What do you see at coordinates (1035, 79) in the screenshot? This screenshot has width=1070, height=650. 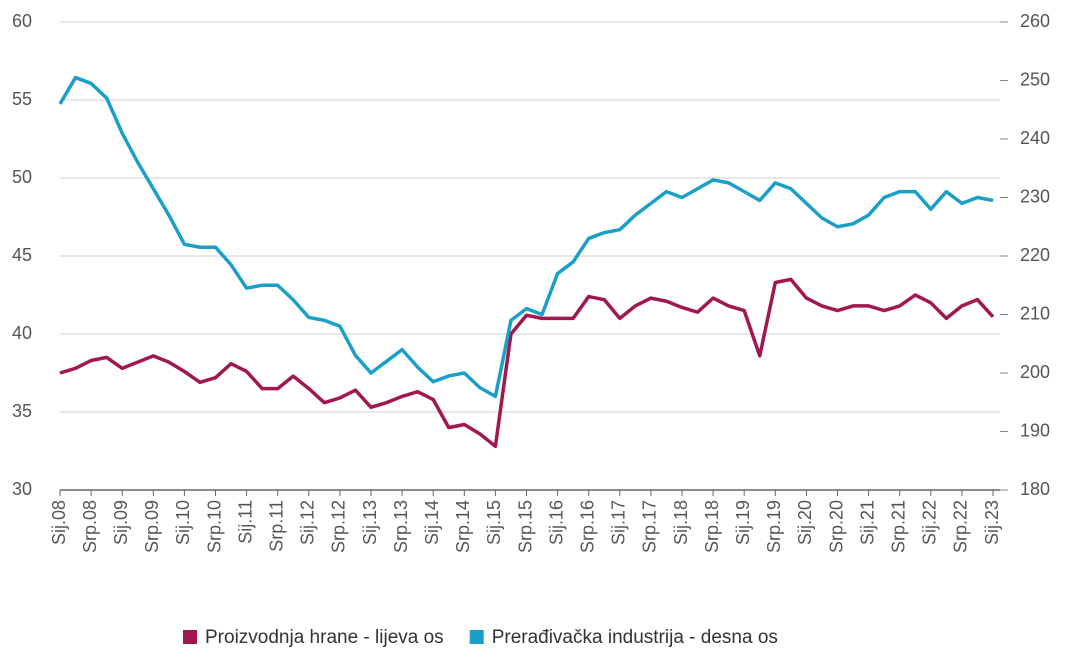 I see `y2-tick-label: 250` at bounding box center [1035, 79].